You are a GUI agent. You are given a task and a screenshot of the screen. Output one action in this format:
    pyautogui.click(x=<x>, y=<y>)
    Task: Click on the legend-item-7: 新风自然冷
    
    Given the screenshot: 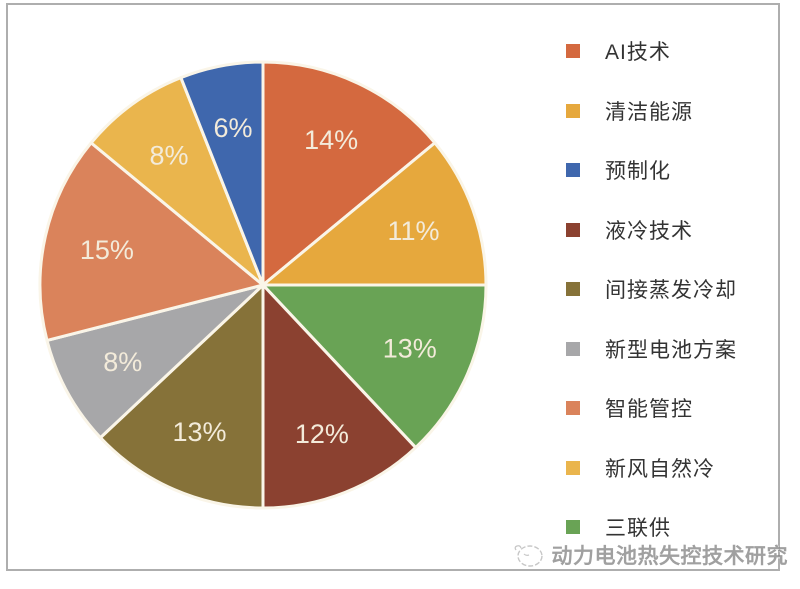 What is the action you would take?
    pyautogui.click(x=651, y=468)
    